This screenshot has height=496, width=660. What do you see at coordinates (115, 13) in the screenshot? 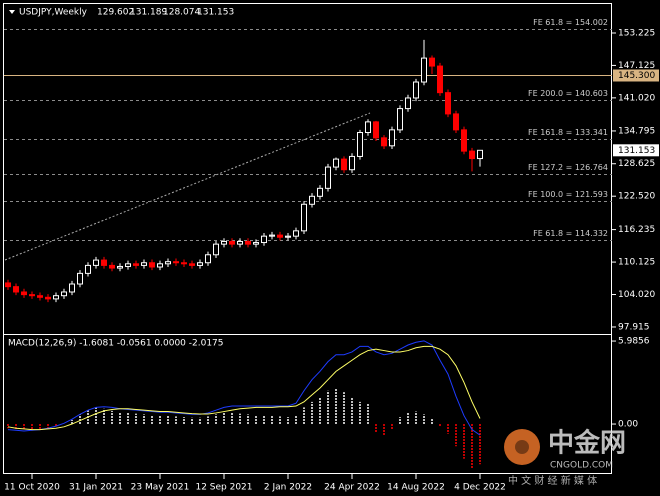
I see `ohlc-open: 129.602` at bounding box center [115, 13].